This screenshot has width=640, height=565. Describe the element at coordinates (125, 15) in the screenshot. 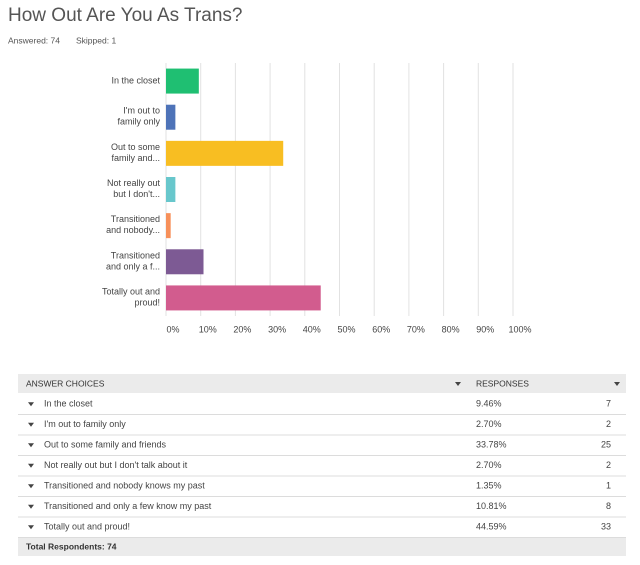

I see `chart-title: How Out Are You As Trans?` at that location.